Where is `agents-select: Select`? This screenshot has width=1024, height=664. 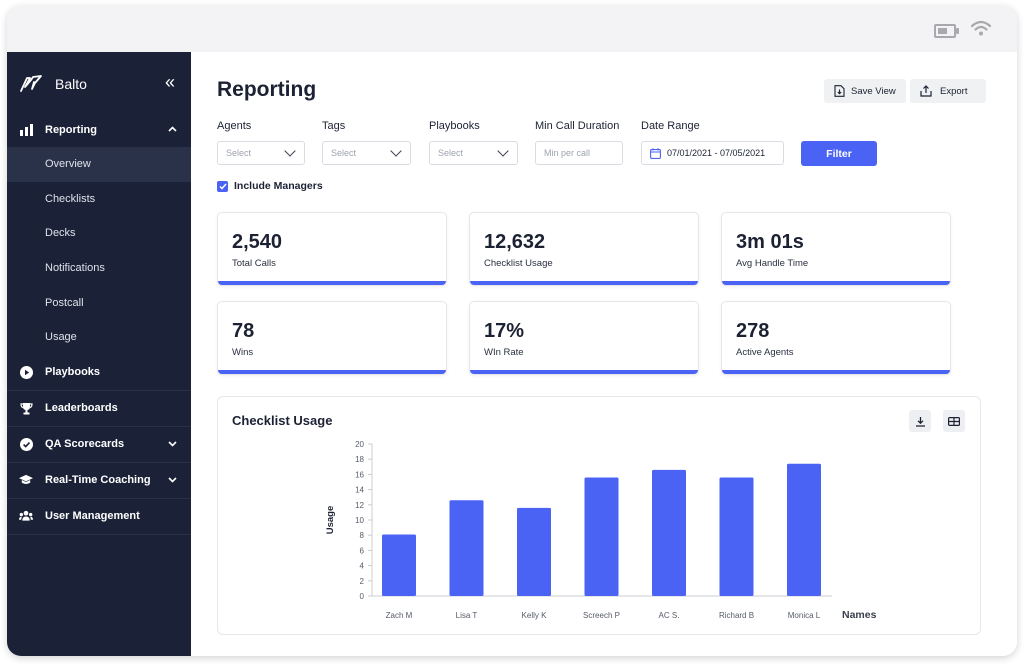
agents-select: Select is located at coordinates (261, 153).